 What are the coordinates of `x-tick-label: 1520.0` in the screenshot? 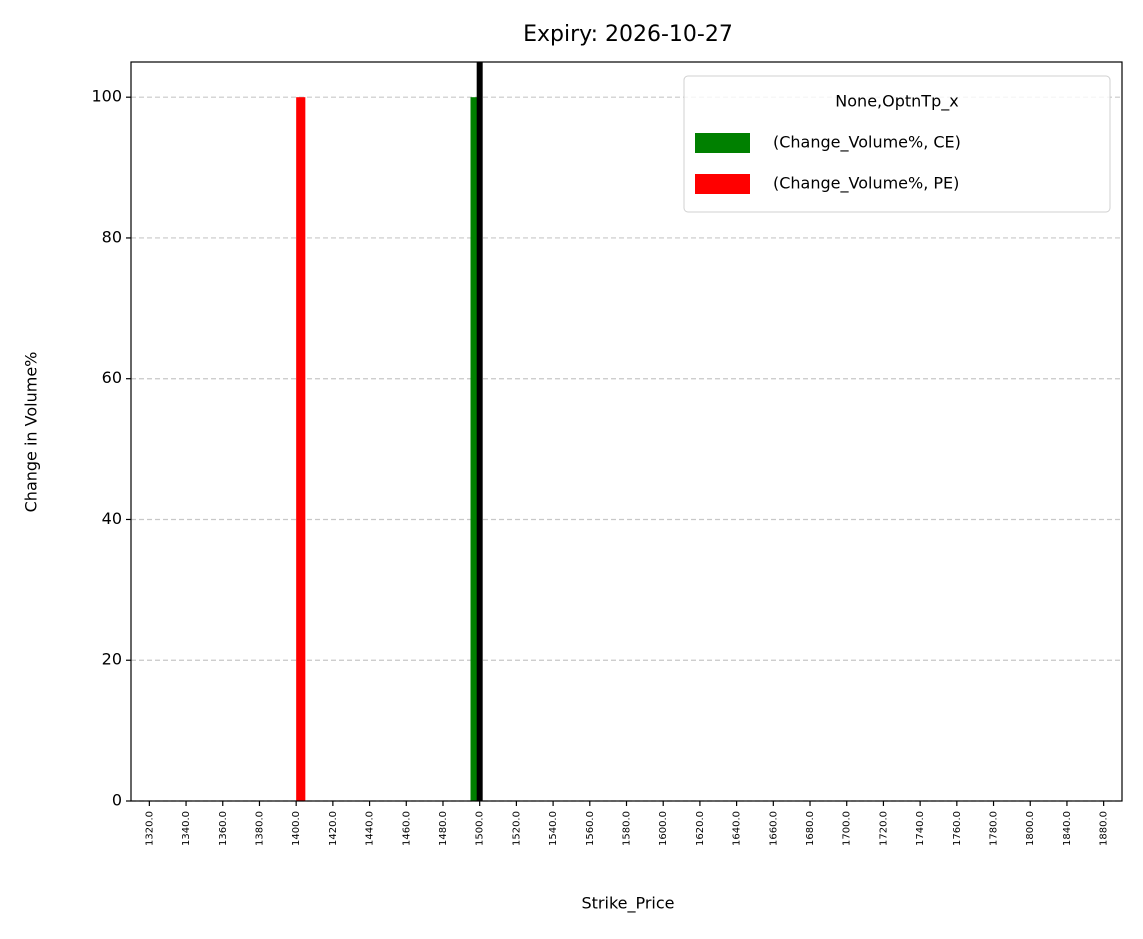 It's located at (516, 828).